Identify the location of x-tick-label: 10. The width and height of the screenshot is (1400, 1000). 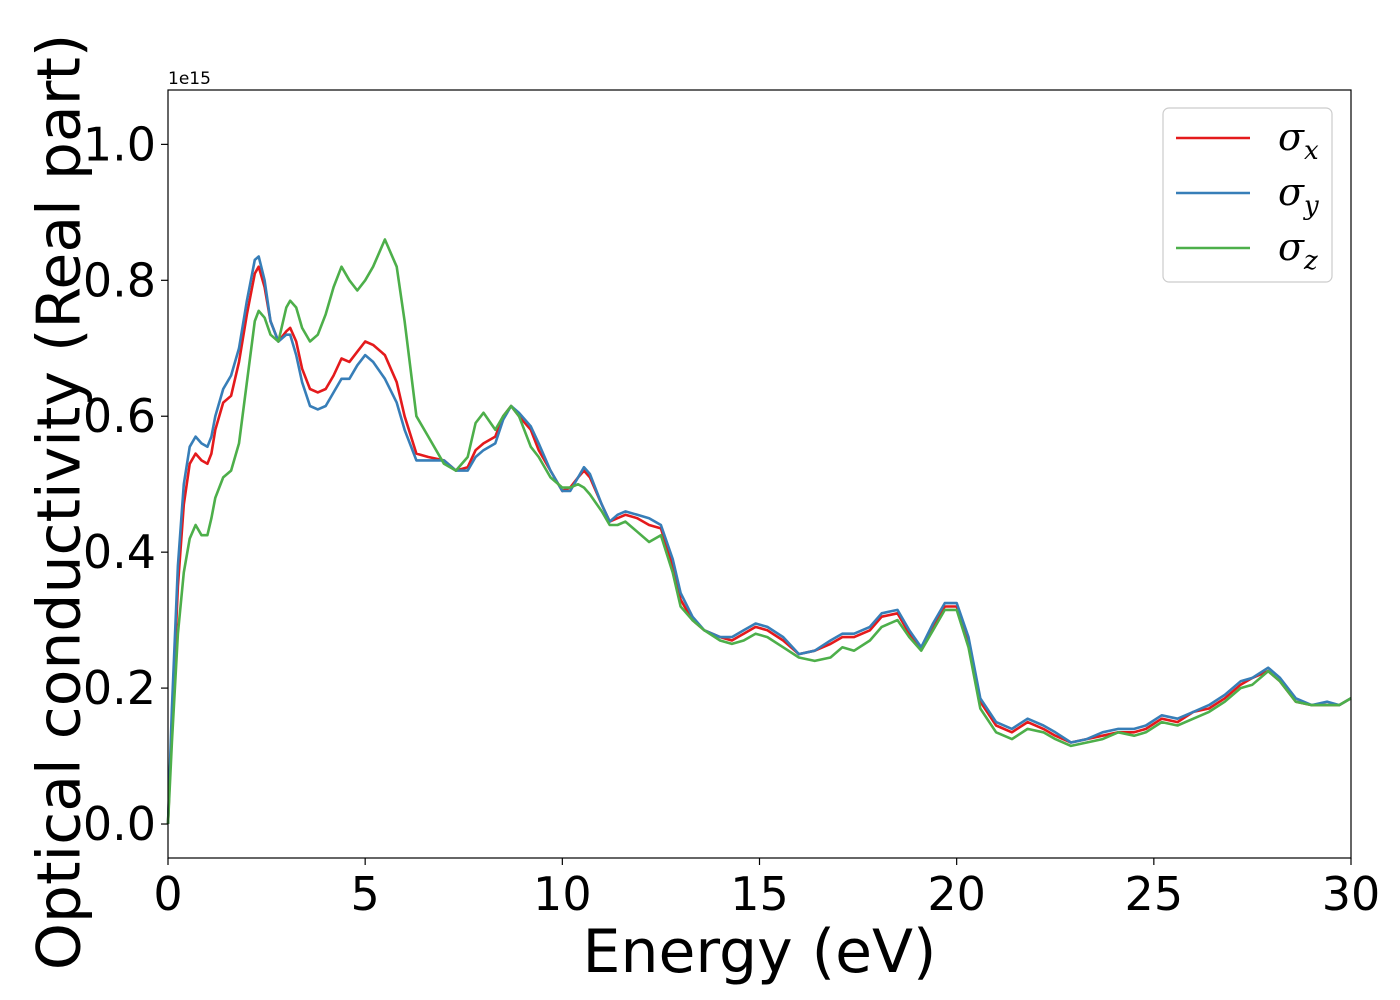
(562, 894).